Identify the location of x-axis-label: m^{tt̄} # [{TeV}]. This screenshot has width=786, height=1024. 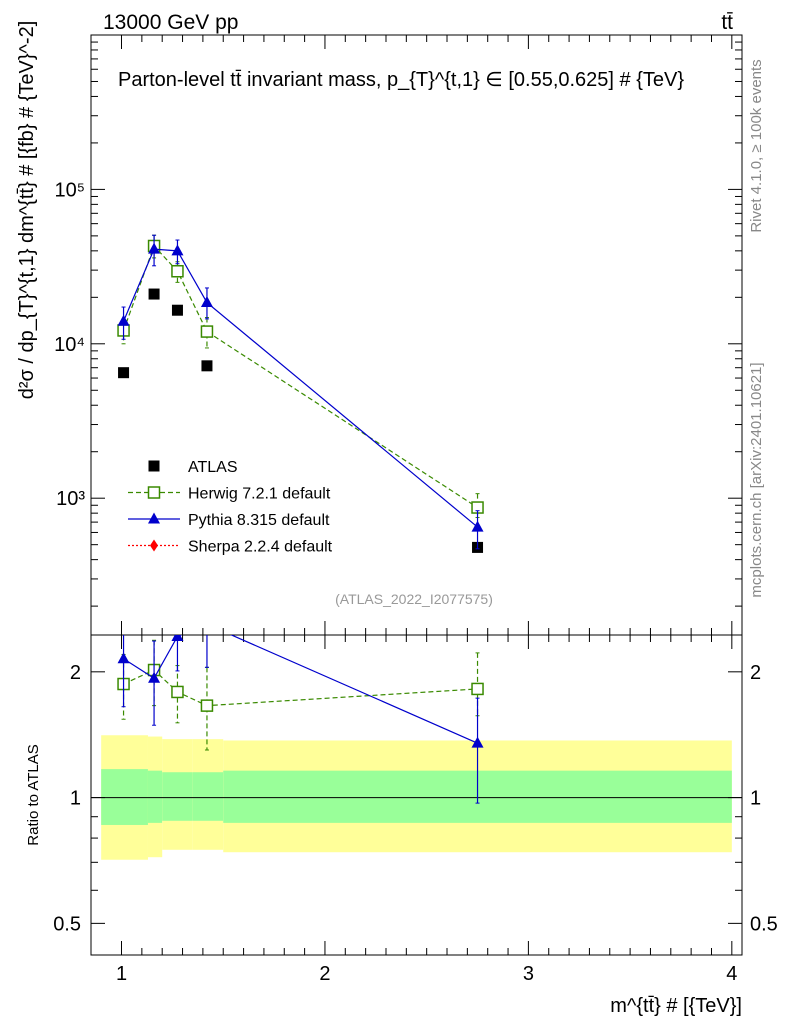
(676, 1006).